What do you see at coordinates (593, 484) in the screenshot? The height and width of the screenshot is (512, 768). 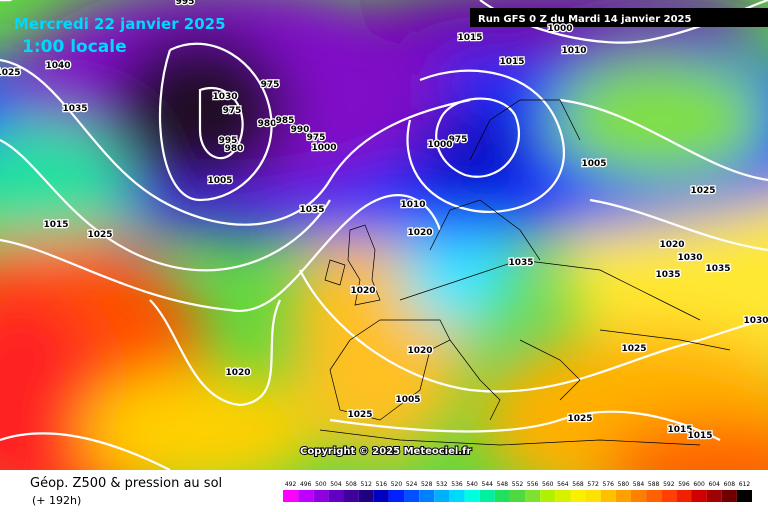 I see `colorbar-label: 572` at bounding box center [593, 484].